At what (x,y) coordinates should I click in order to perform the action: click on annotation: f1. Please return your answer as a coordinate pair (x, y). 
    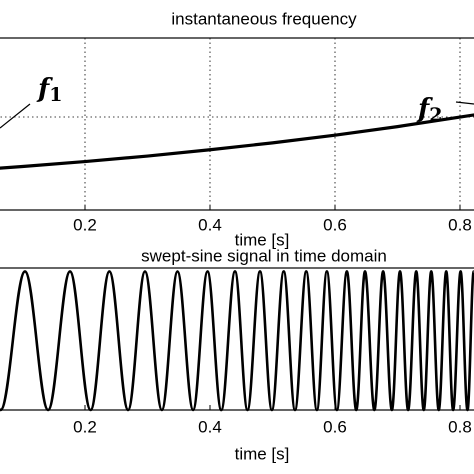
    Looking at the image, I should click on (49, 90).